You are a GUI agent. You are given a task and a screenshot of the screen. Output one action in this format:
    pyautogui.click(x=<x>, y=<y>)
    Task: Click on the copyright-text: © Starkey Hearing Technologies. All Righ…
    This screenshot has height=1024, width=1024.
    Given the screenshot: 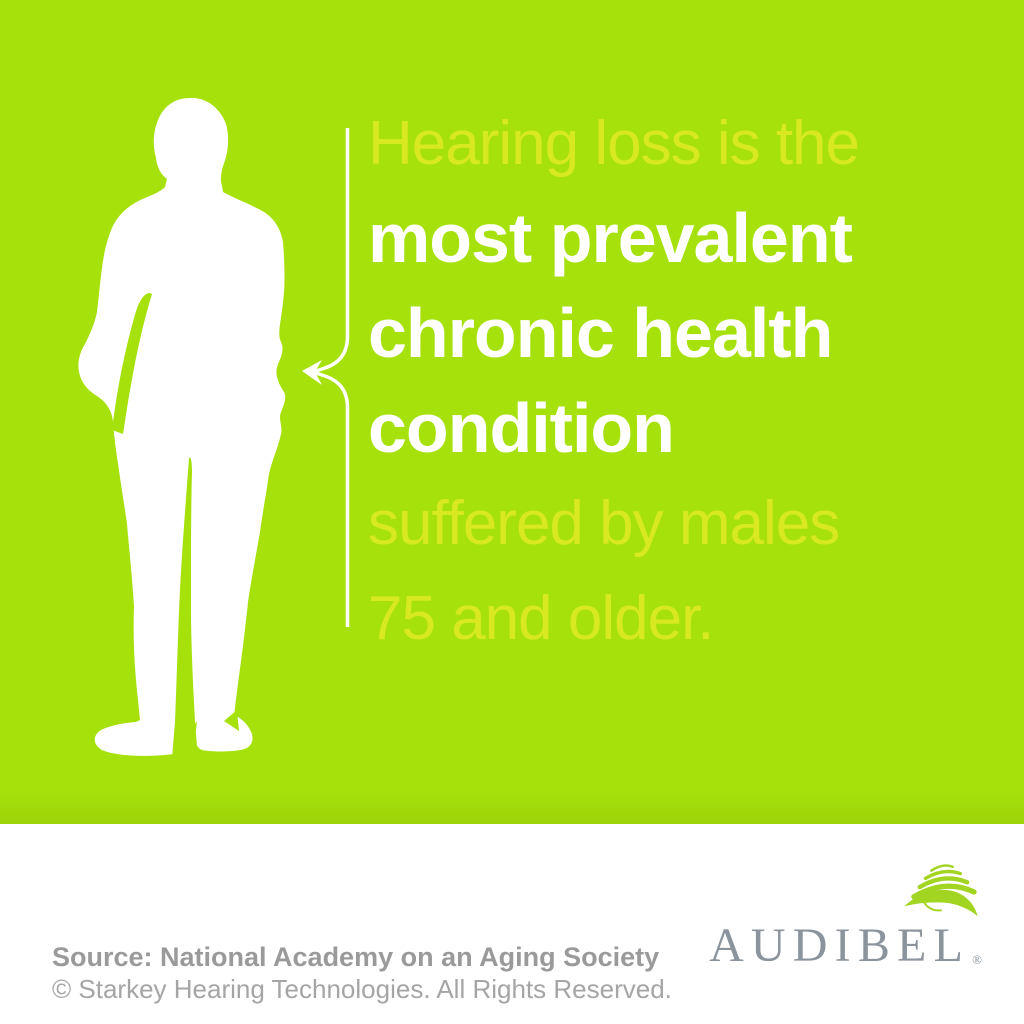 What is the action you would take?
    pyautogui.click(x=362, y=989)
    